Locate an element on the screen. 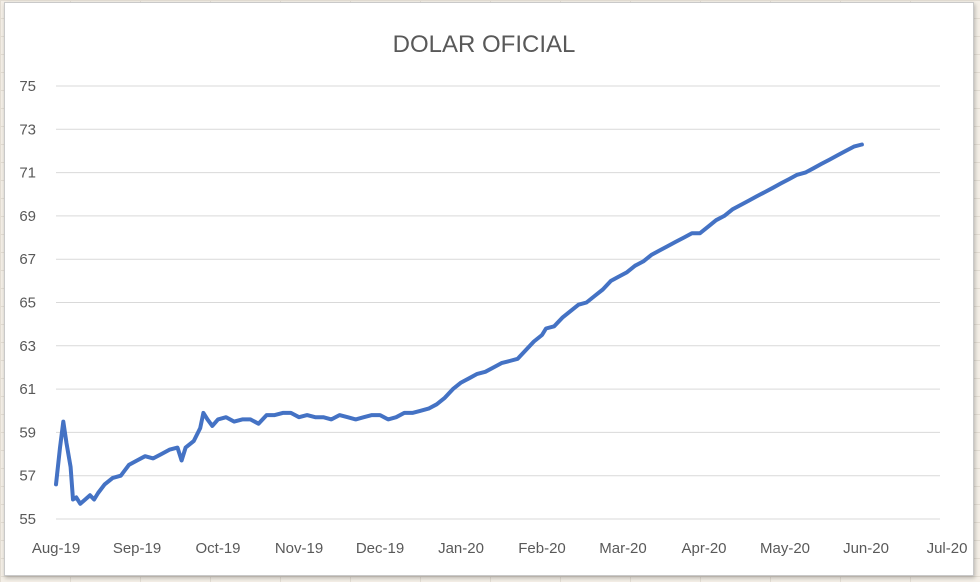  y-tick-label: 57 is located at coordinates (27, 476).